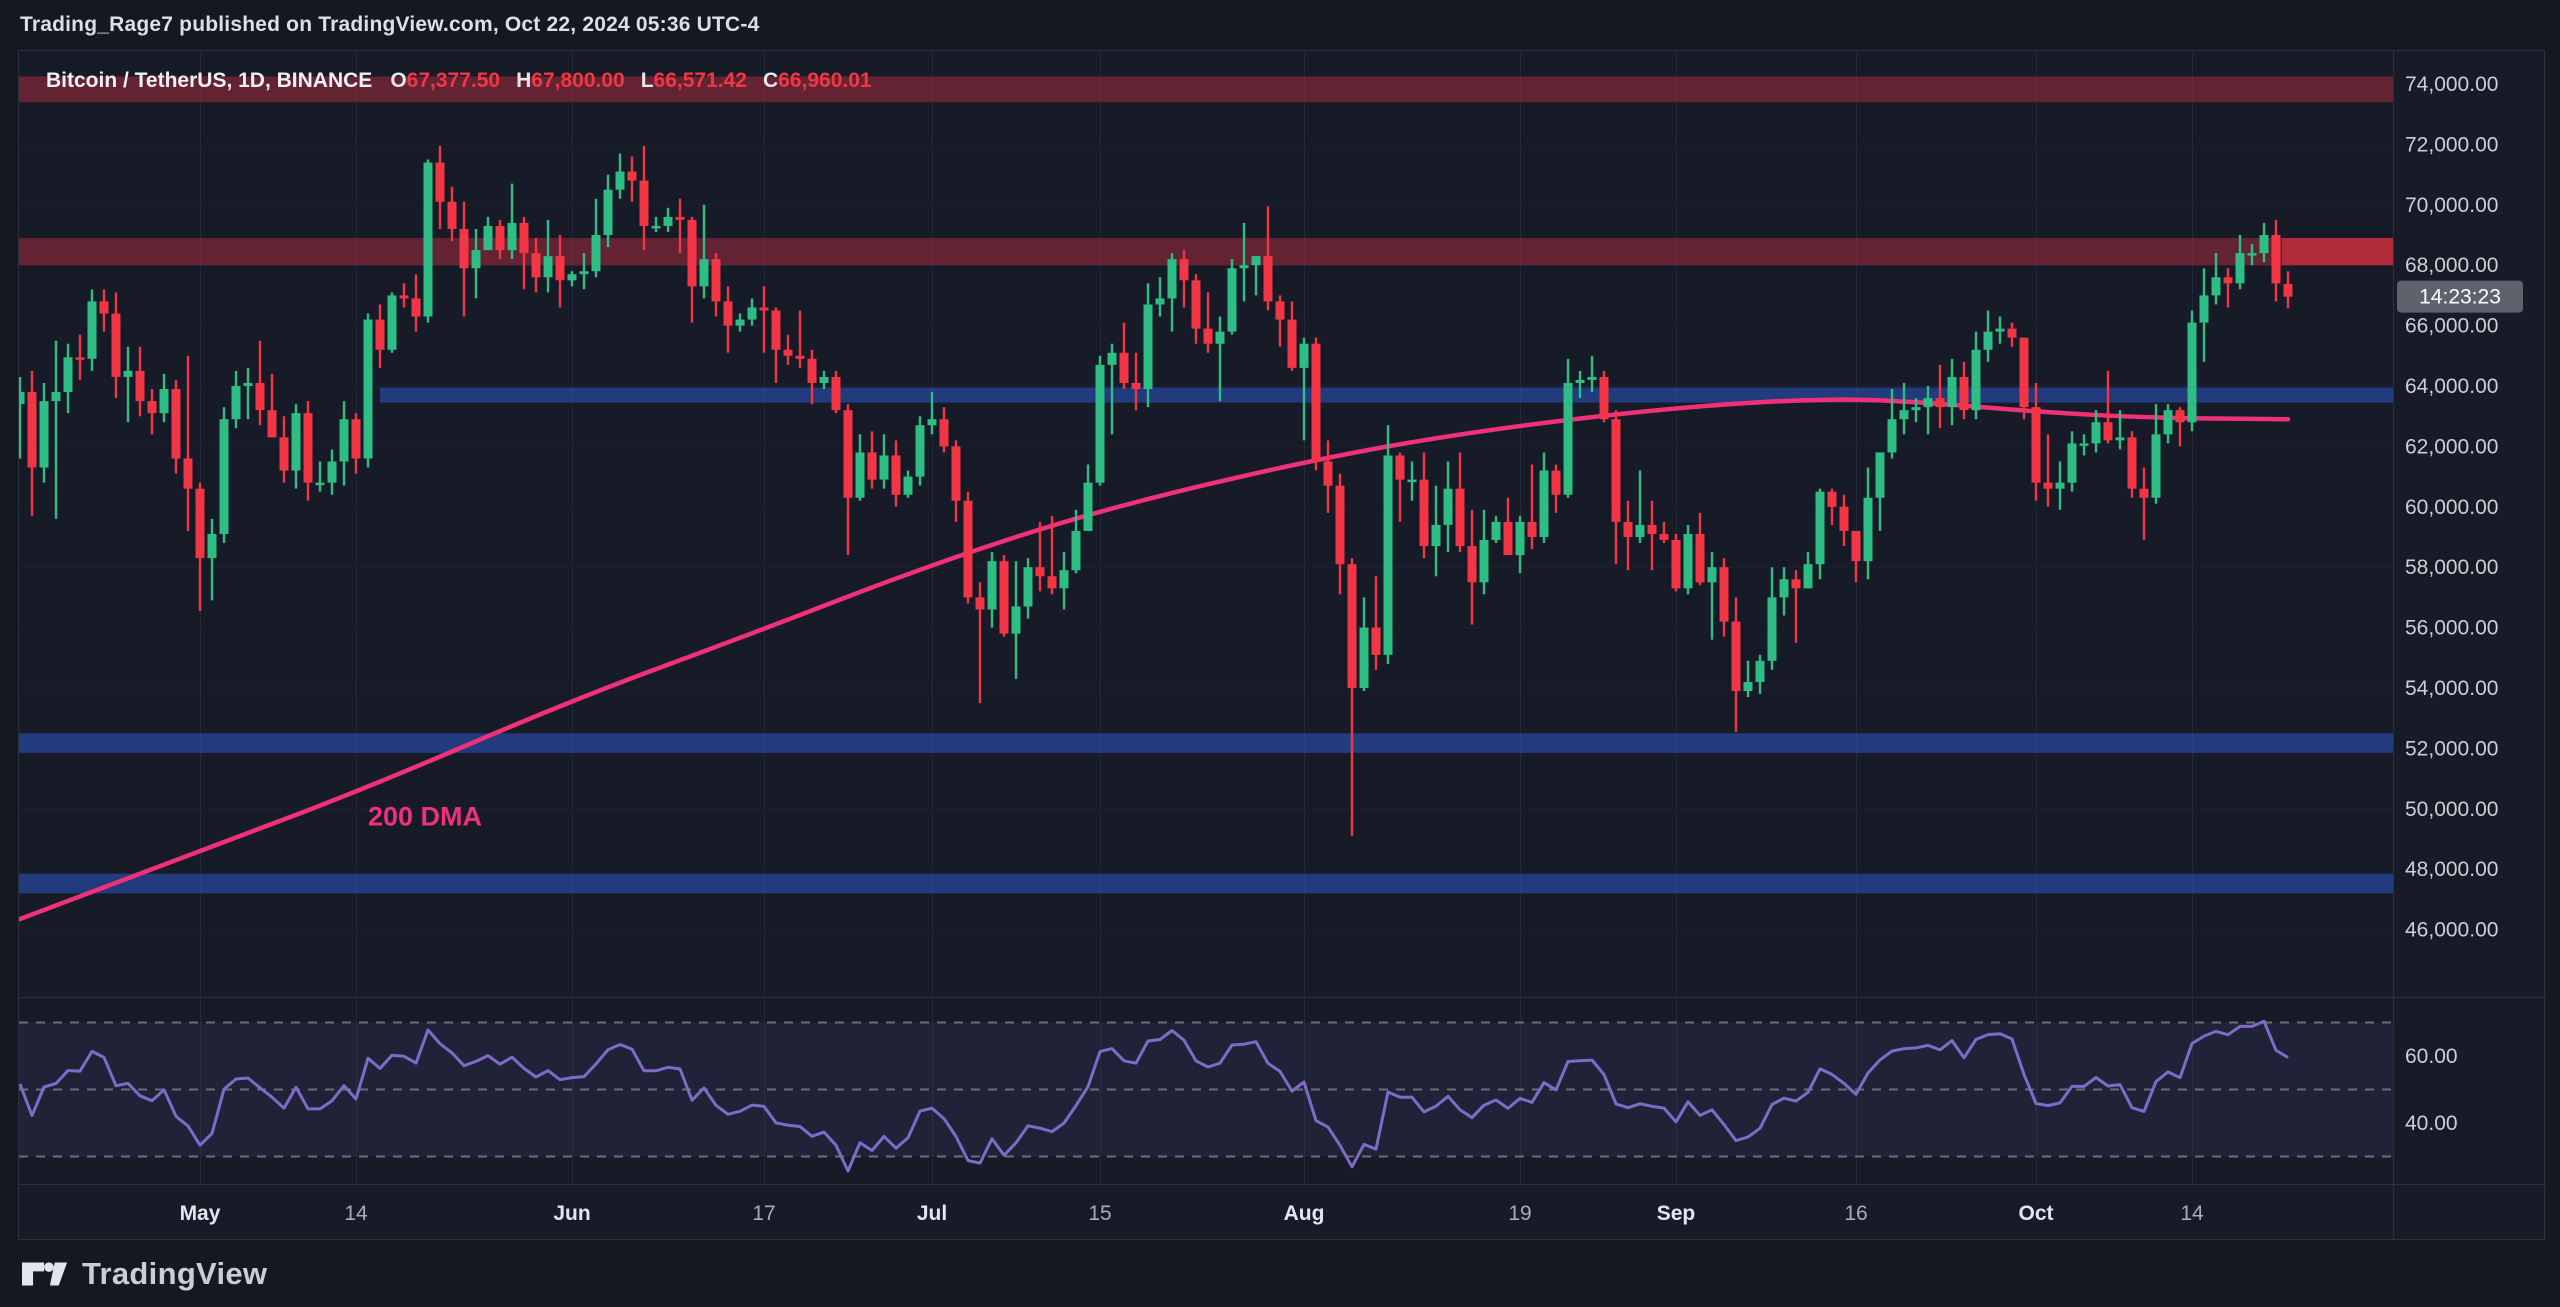 The width and height of the screenshot is (2560, 1307). Describe the element at coordinates (2460, 297) in the screenshot. I see `countdown-badge-text: 14:23:23` at that location.